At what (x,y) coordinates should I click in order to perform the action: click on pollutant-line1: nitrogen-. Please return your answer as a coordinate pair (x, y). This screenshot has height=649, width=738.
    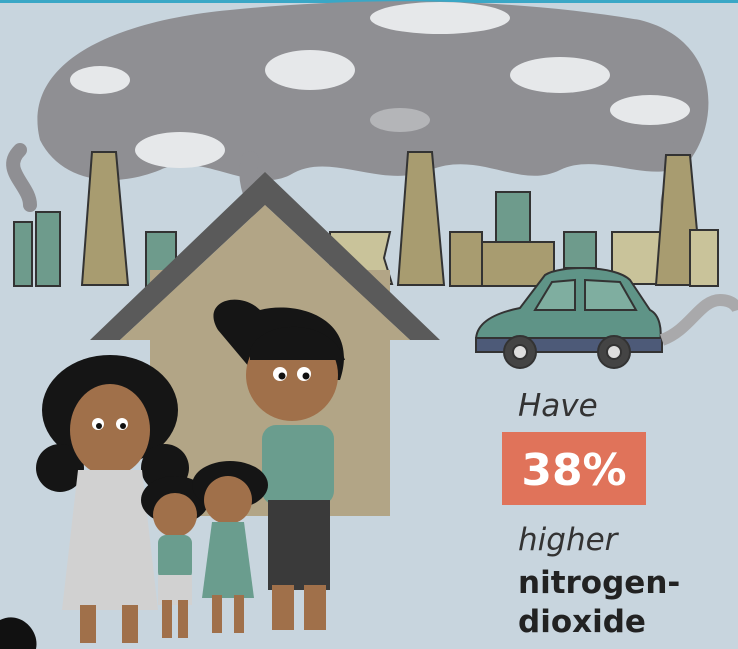
    Looking at the image, I should click on (599, 583).